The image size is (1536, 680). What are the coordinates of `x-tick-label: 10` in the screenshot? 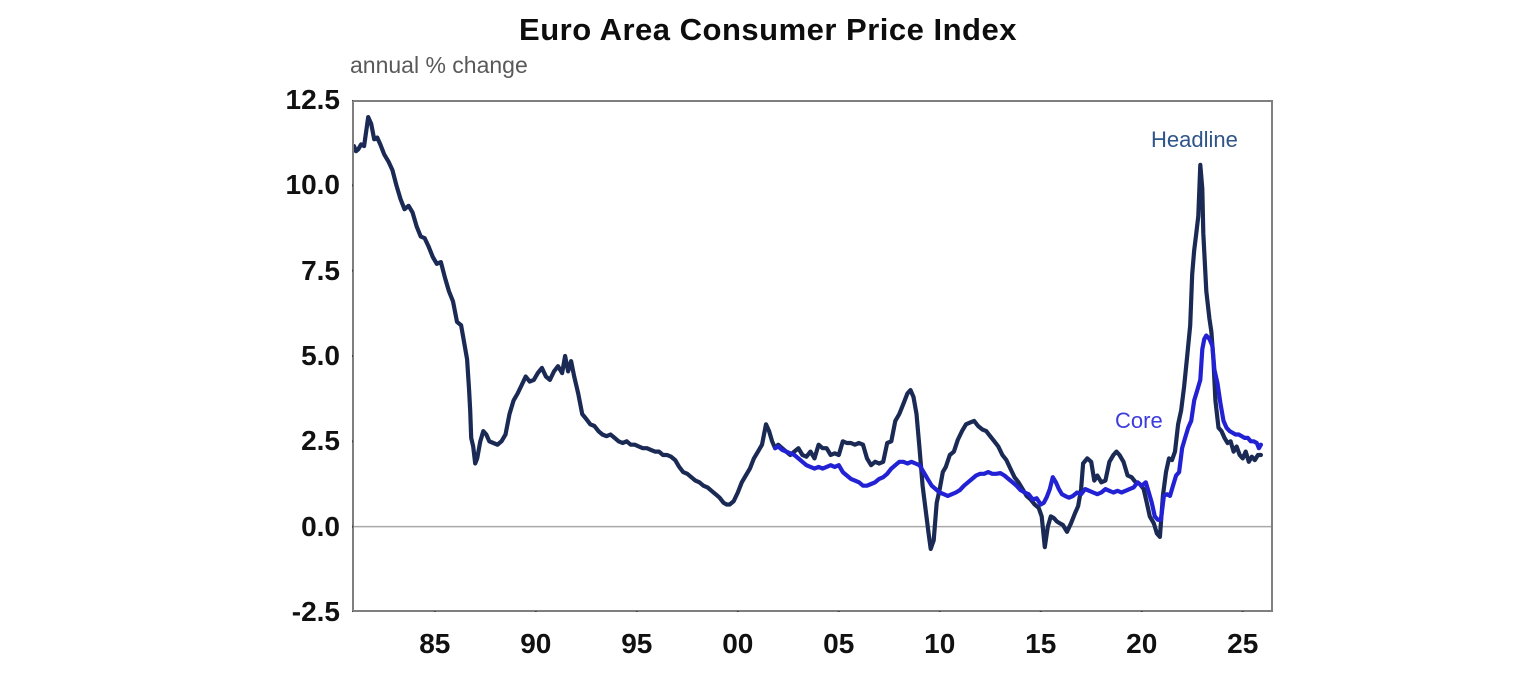 It's located at (940, 643).